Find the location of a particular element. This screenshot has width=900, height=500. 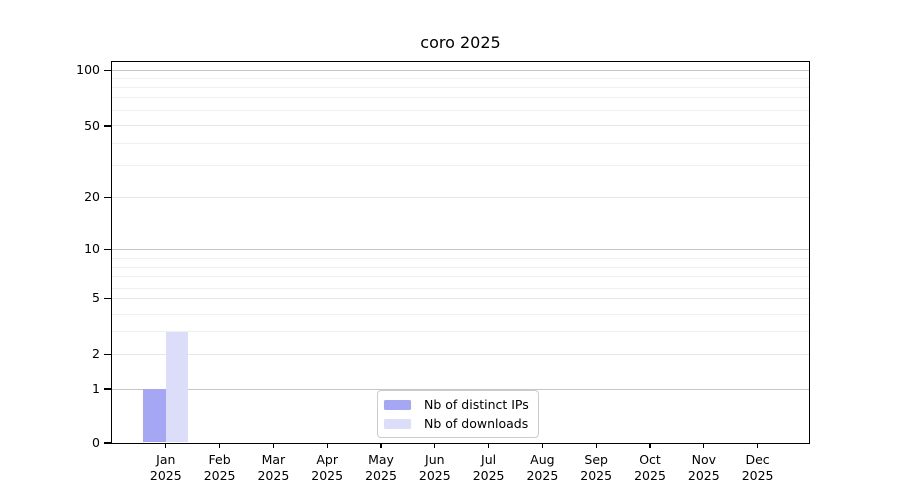

legend-swatch-downloads is located at coordinates (397, 423).